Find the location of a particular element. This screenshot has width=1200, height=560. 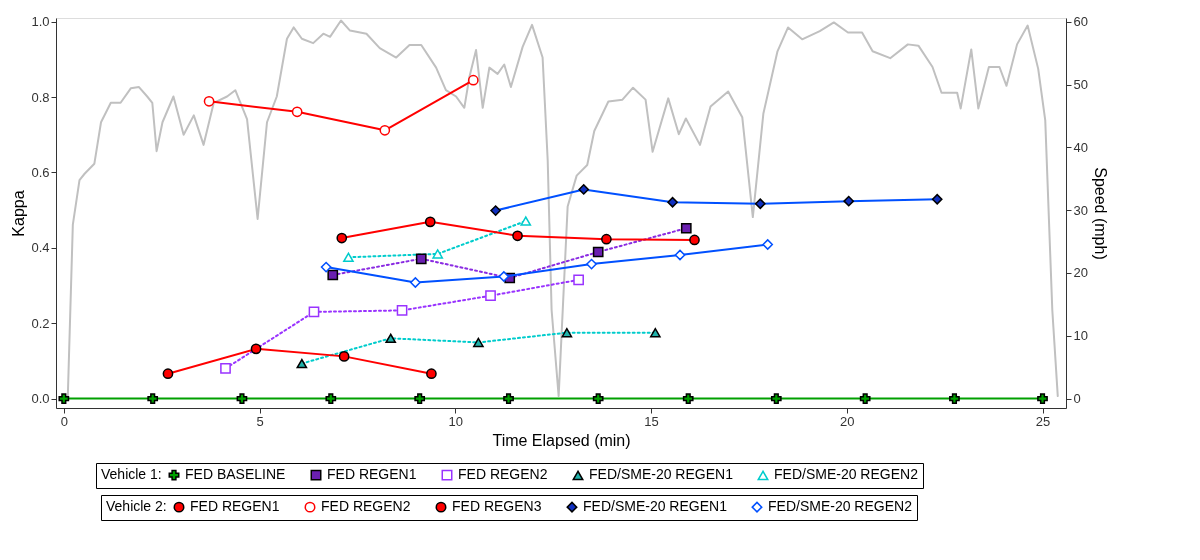

y2-tick-label: 60 is located at coordinates (1080, 22).